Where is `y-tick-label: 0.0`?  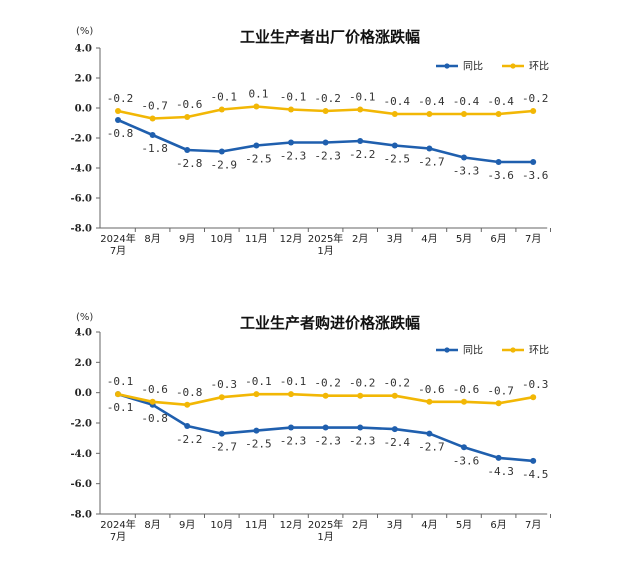 y-tick-label: 0.0 is located at coordinates (83, 393).